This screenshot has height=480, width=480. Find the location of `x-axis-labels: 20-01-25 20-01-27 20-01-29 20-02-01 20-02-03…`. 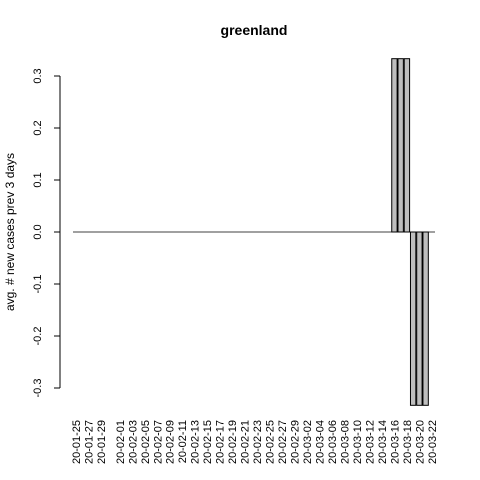

x-axis-labels: 20-01-25 20-01-27 20-01-29 20-02-01 20-02-03… is located at coordinates (255, 442).